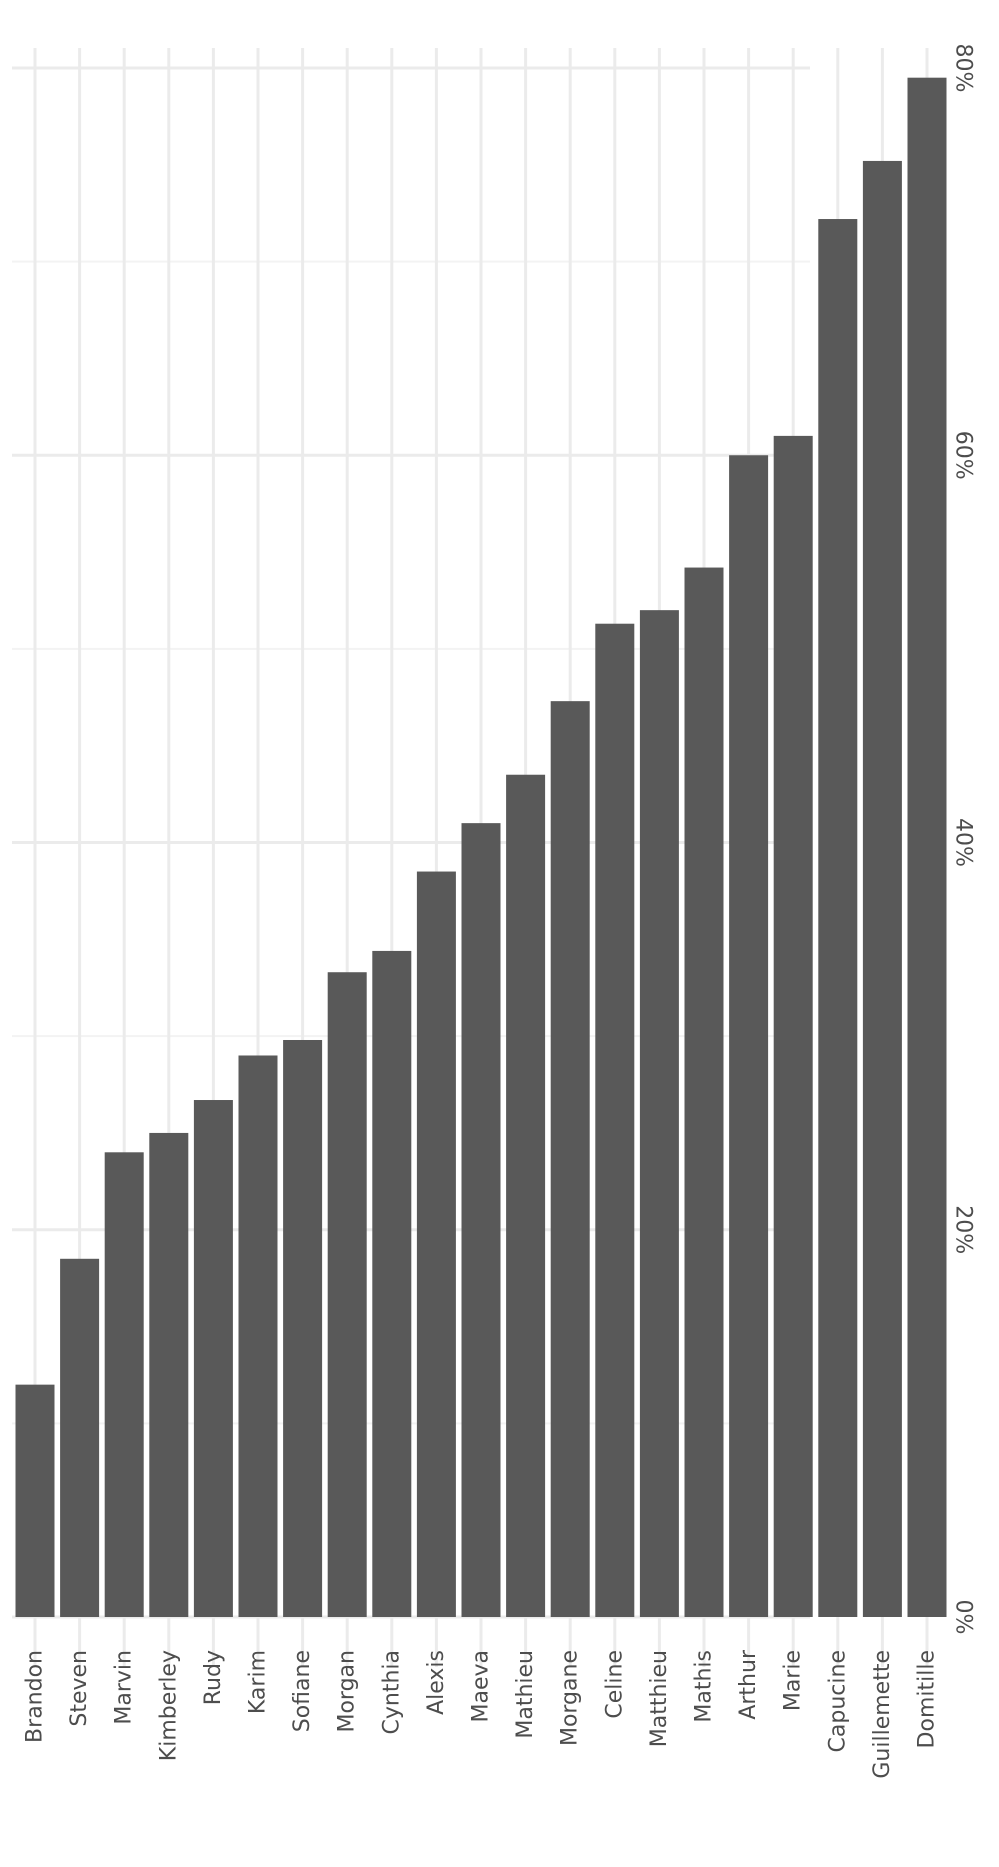  What do you see at coordinates (614, 1684) in the screenshot?
I see `category-label: Celine` at bounding box center [614, 1684].